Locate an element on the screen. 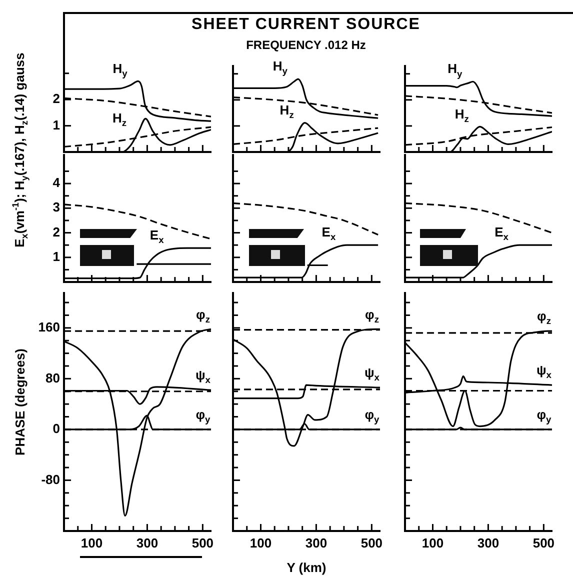 This screenshot has height=583, width=573. y-axis-title: PHASE (degrees) is located at coordinates (20, 402).